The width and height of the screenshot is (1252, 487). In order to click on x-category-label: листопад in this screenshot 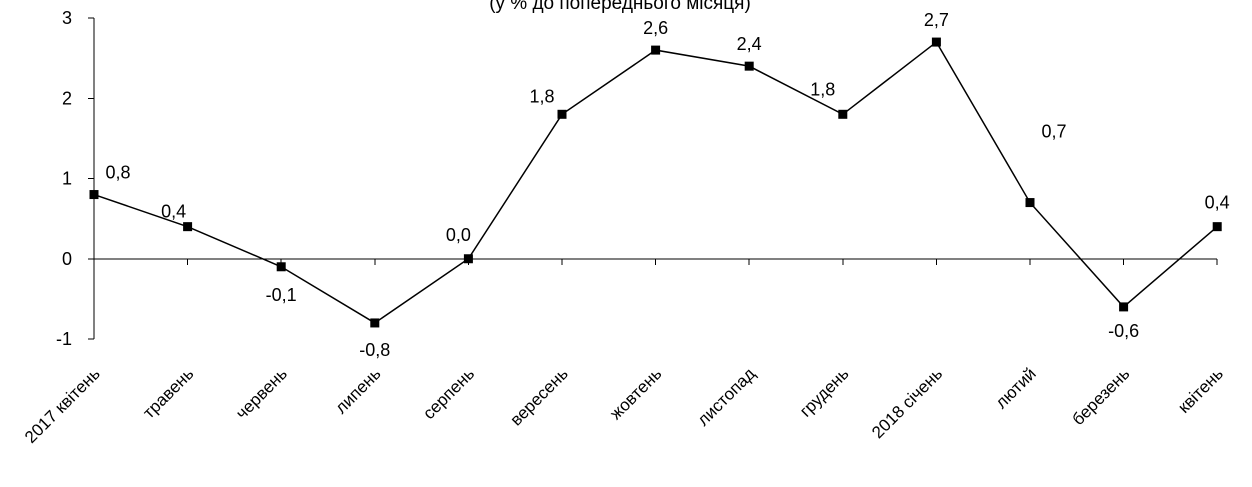, I will do `click(726, 396)`.